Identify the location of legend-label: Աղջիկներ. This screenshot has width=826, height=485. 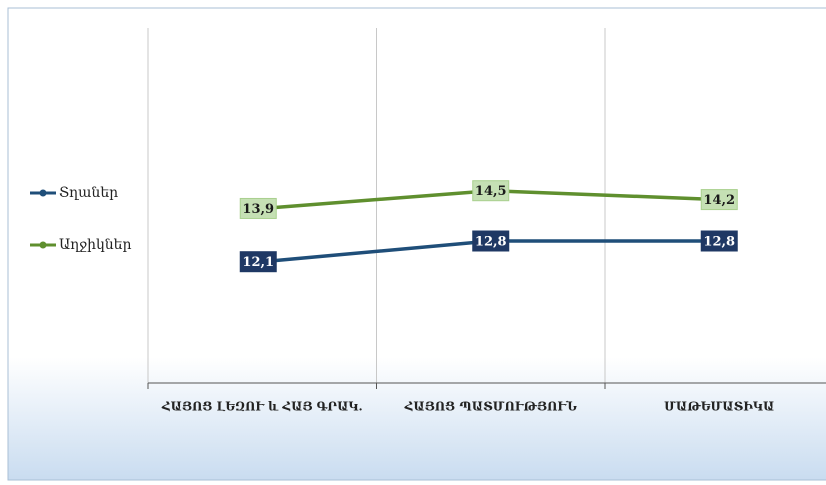
(95, 245).